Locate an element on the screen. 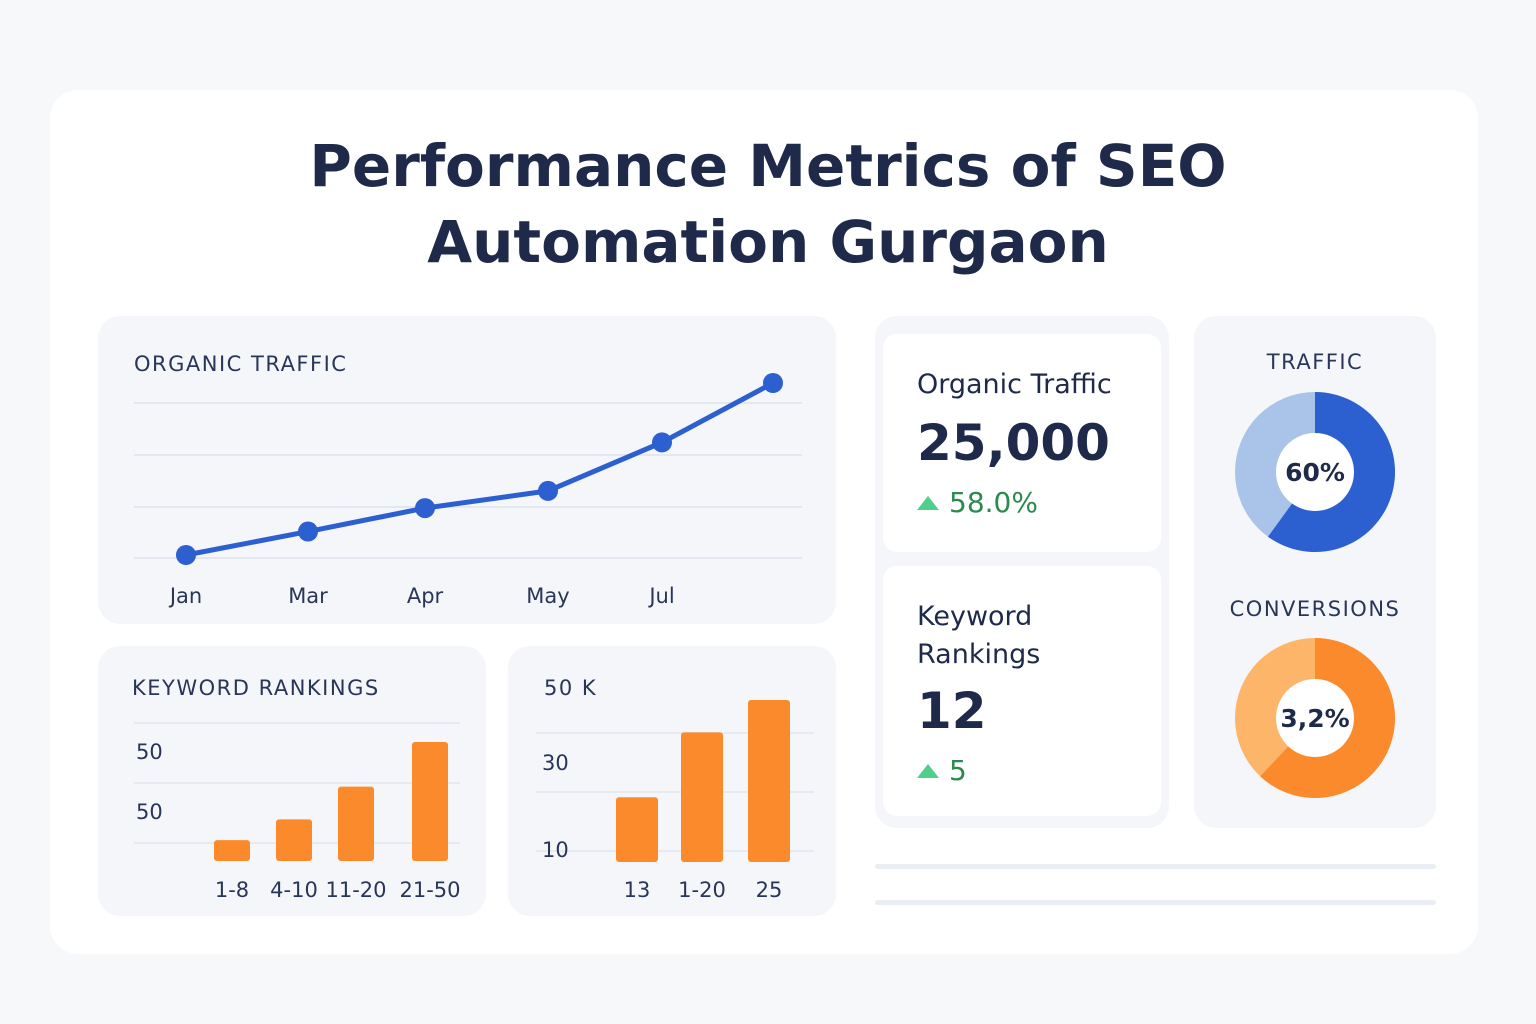  organic-traffic-panel: ORGANIC TRAFFIC Jan Mar Apr May Jul is located at coordinates (467, 470).